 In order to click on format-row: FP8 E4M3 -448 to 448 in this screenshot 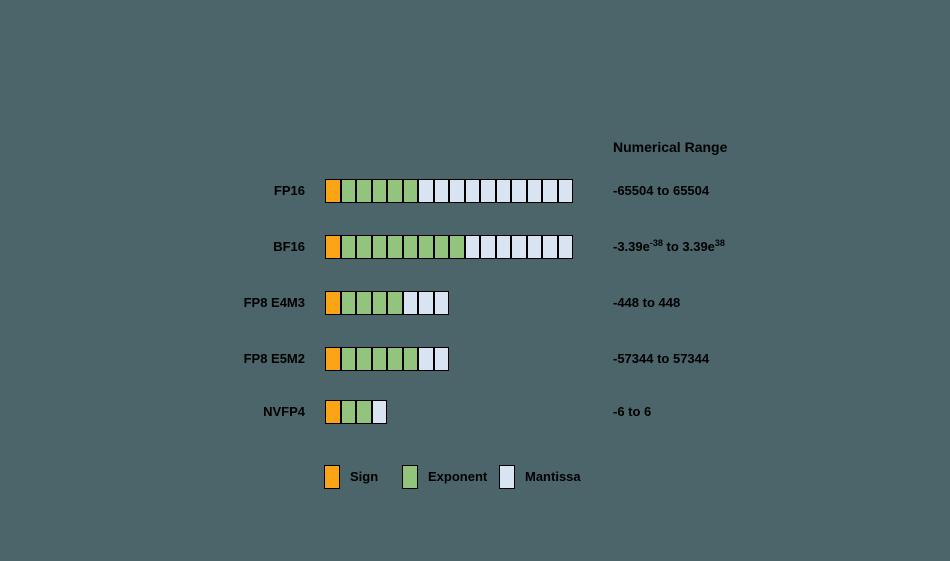, I will do `click(475, 303)`.